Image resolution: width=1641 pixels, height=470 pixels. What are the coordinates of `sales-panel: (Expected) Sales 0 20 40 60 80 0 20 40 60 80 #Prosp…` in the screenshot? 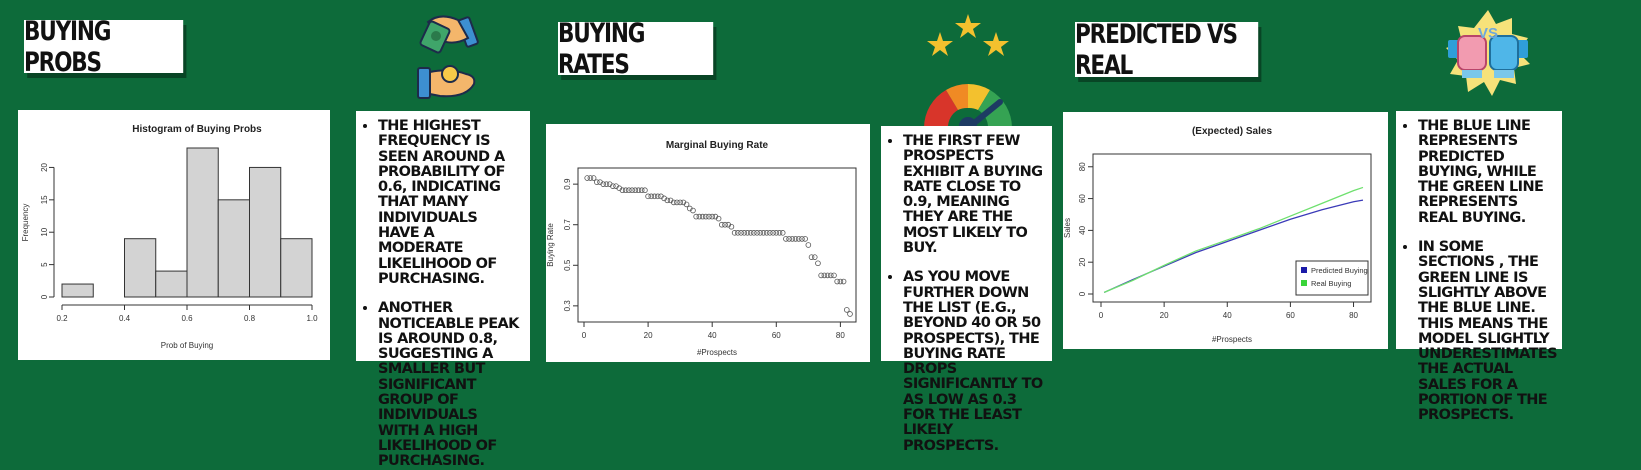 It's located at (1225, 230).